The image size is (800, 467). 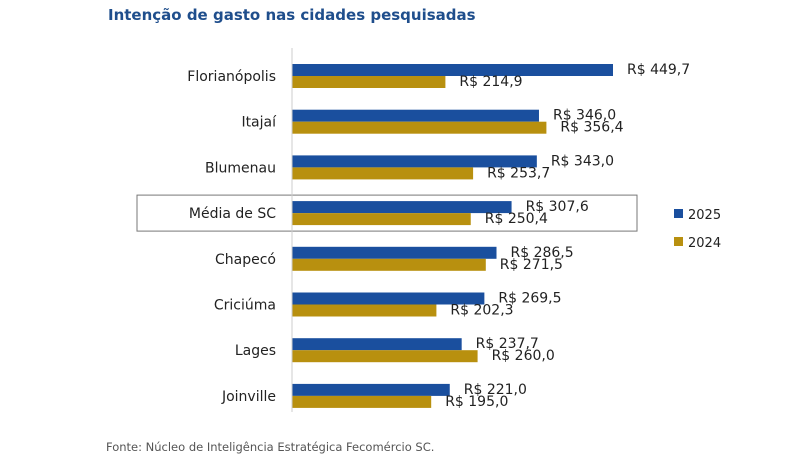 What do you see at coordinates (388, 298) in the screenshot?
I see `bar-2025-criciuma` at bounding box center [388, 298].